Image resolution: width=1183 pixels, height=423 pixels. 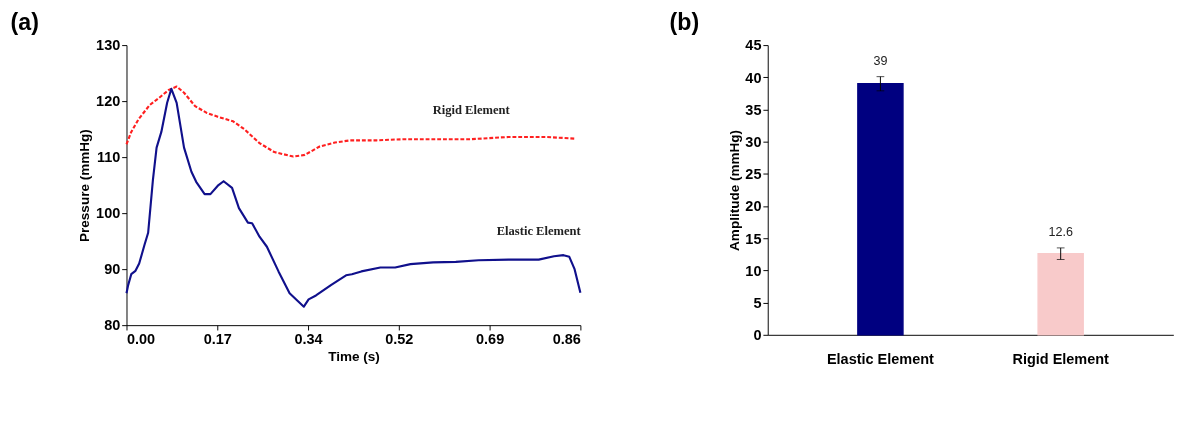 What do you see at coordinates (112, 325) in the screenshot?
I see `y-tick-label: 80` at bounding box center [112, 325].